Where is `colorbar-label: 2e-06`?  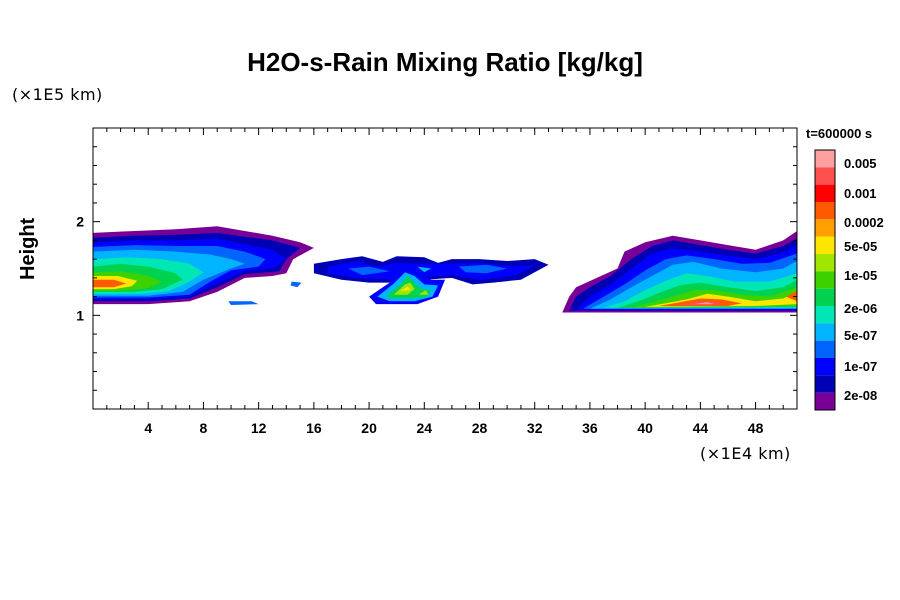
colorbar-label: 2e-06 is located at coordinates (860, 308).